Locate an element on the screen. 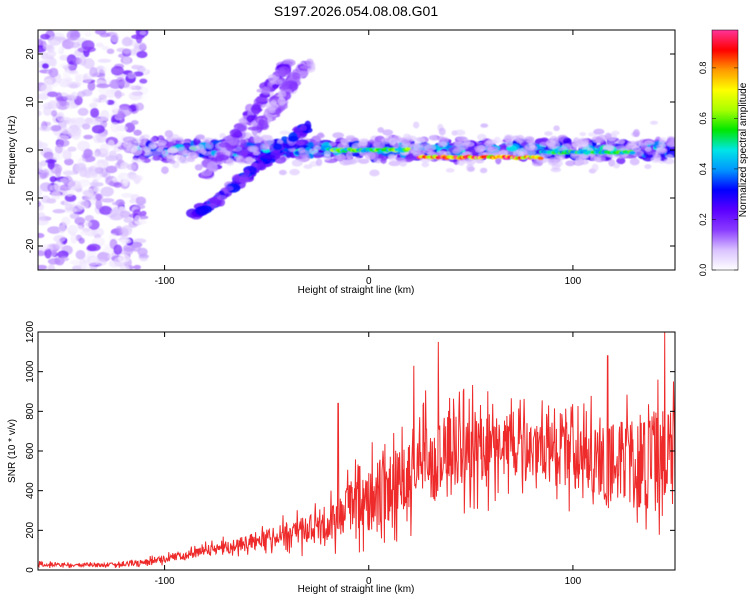  y-tick-label: 200 is located at coordinates (30, 530).